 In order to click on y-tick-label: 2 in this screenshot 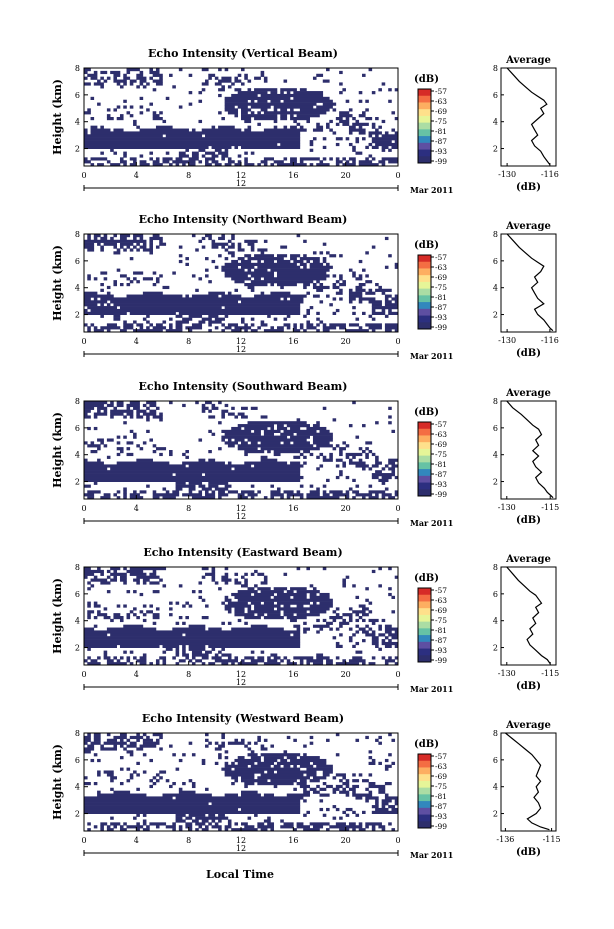, I will do `click(77, 648)`.